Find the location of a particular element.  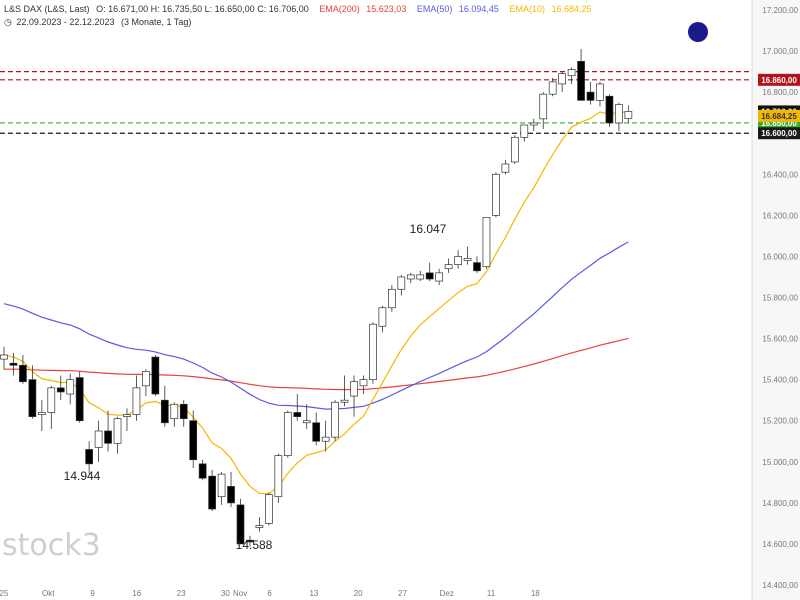

y-tick-label: 16.800,00 is located at coordinates (780, 92).